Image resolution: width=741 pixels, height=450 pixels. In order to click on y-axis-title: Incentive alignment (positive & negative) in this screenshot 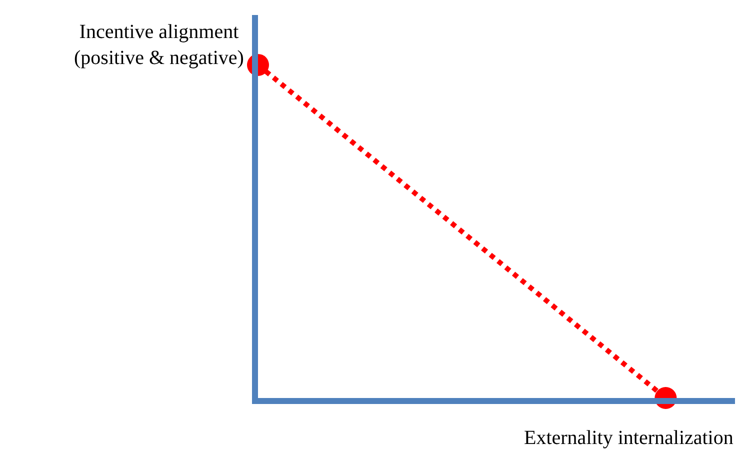, I will do `click(159, 45)`.